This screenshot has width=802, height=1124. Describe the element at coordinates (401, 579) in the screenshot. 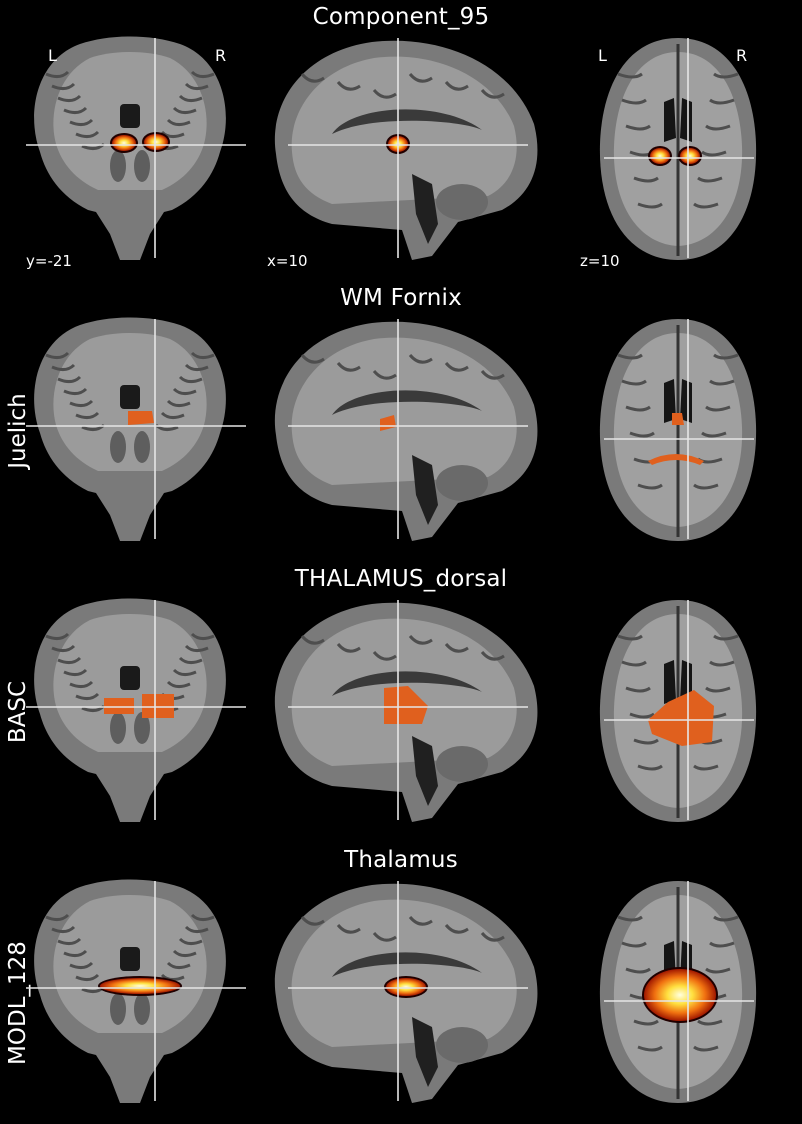

I see `row-title: THALAMUS_dorsal` at that location.